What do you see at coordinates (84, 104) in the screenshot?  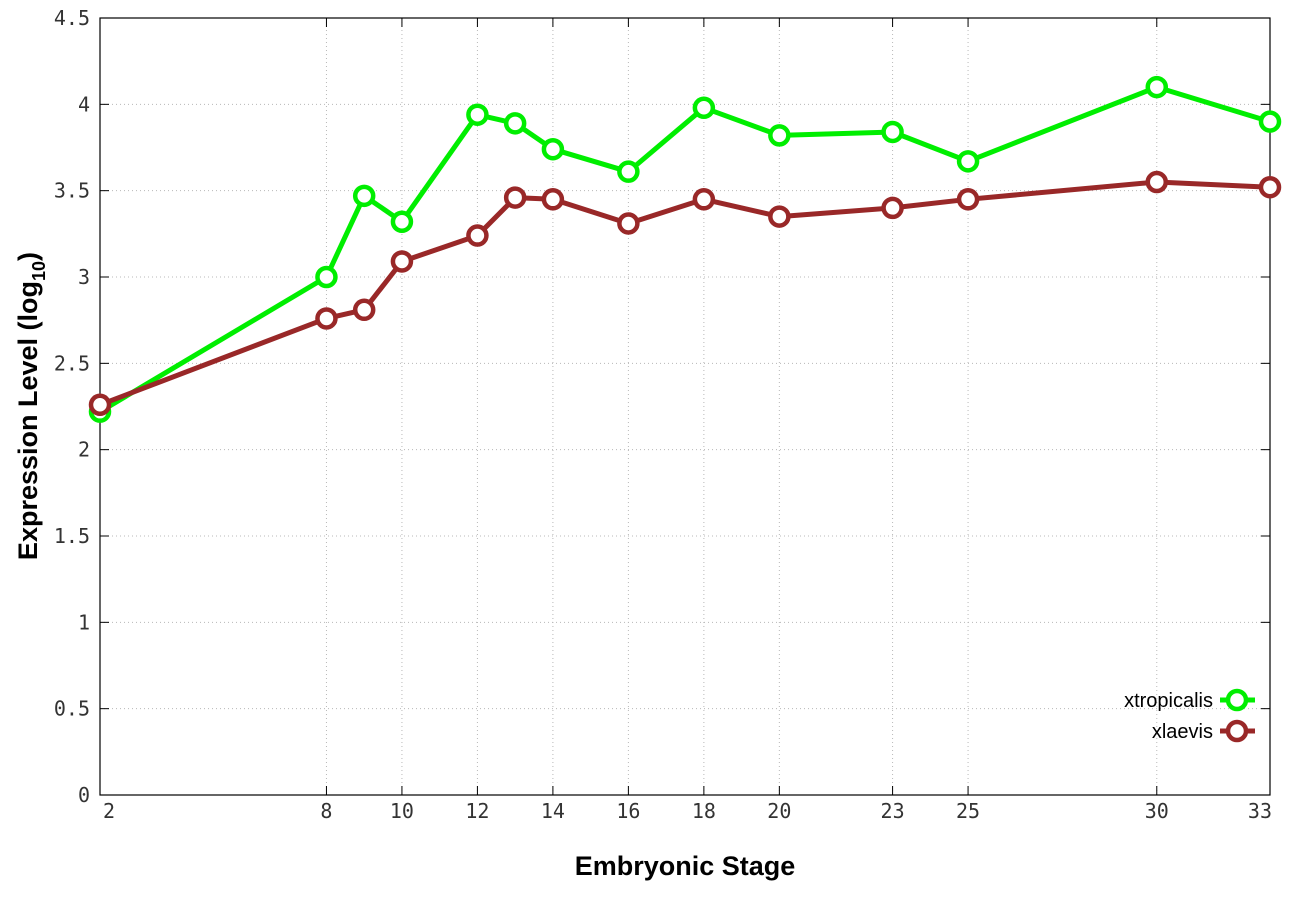 I see `y-tick-label: 4` at bounding box center [84, 104].